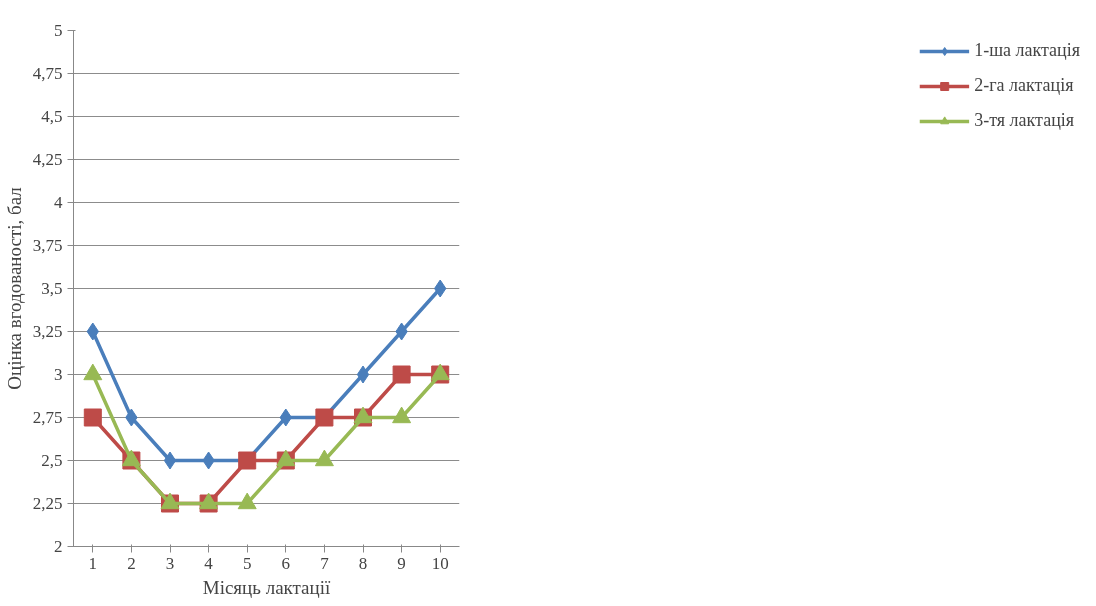 The width and height of the screenshot is (1096, 606). I want to click on x-tick-label: 2, so click(131, 563).